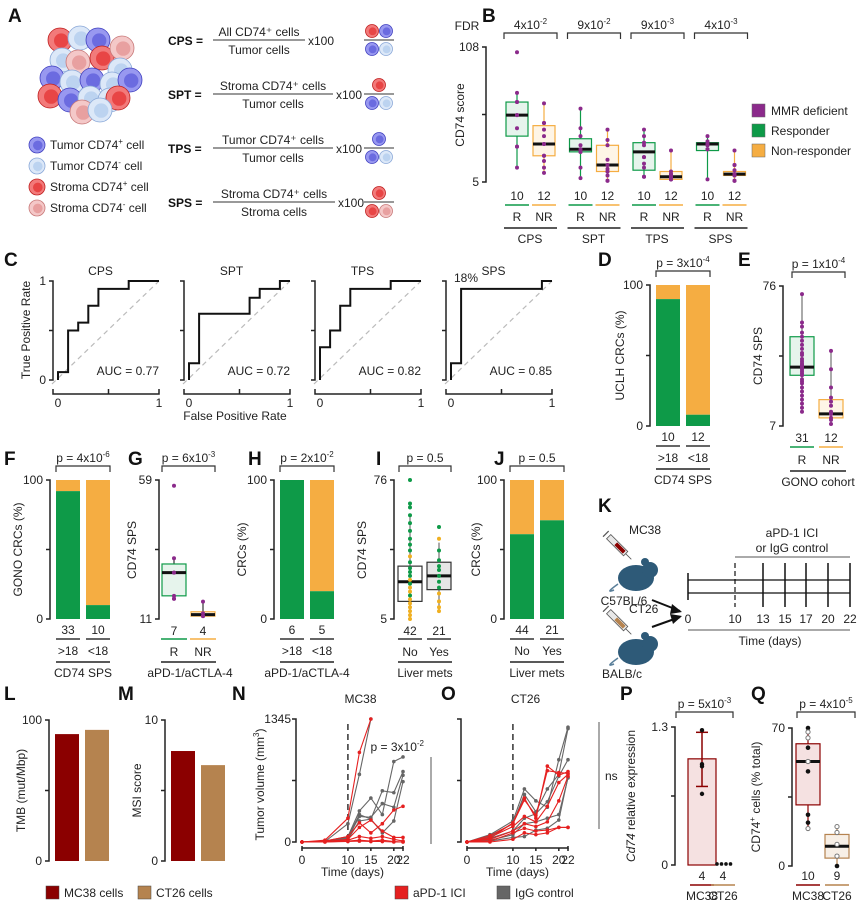  Describe the element at coordinates (720, 239) in the screenshot. I see `B-metric-label: SPS` at that location.